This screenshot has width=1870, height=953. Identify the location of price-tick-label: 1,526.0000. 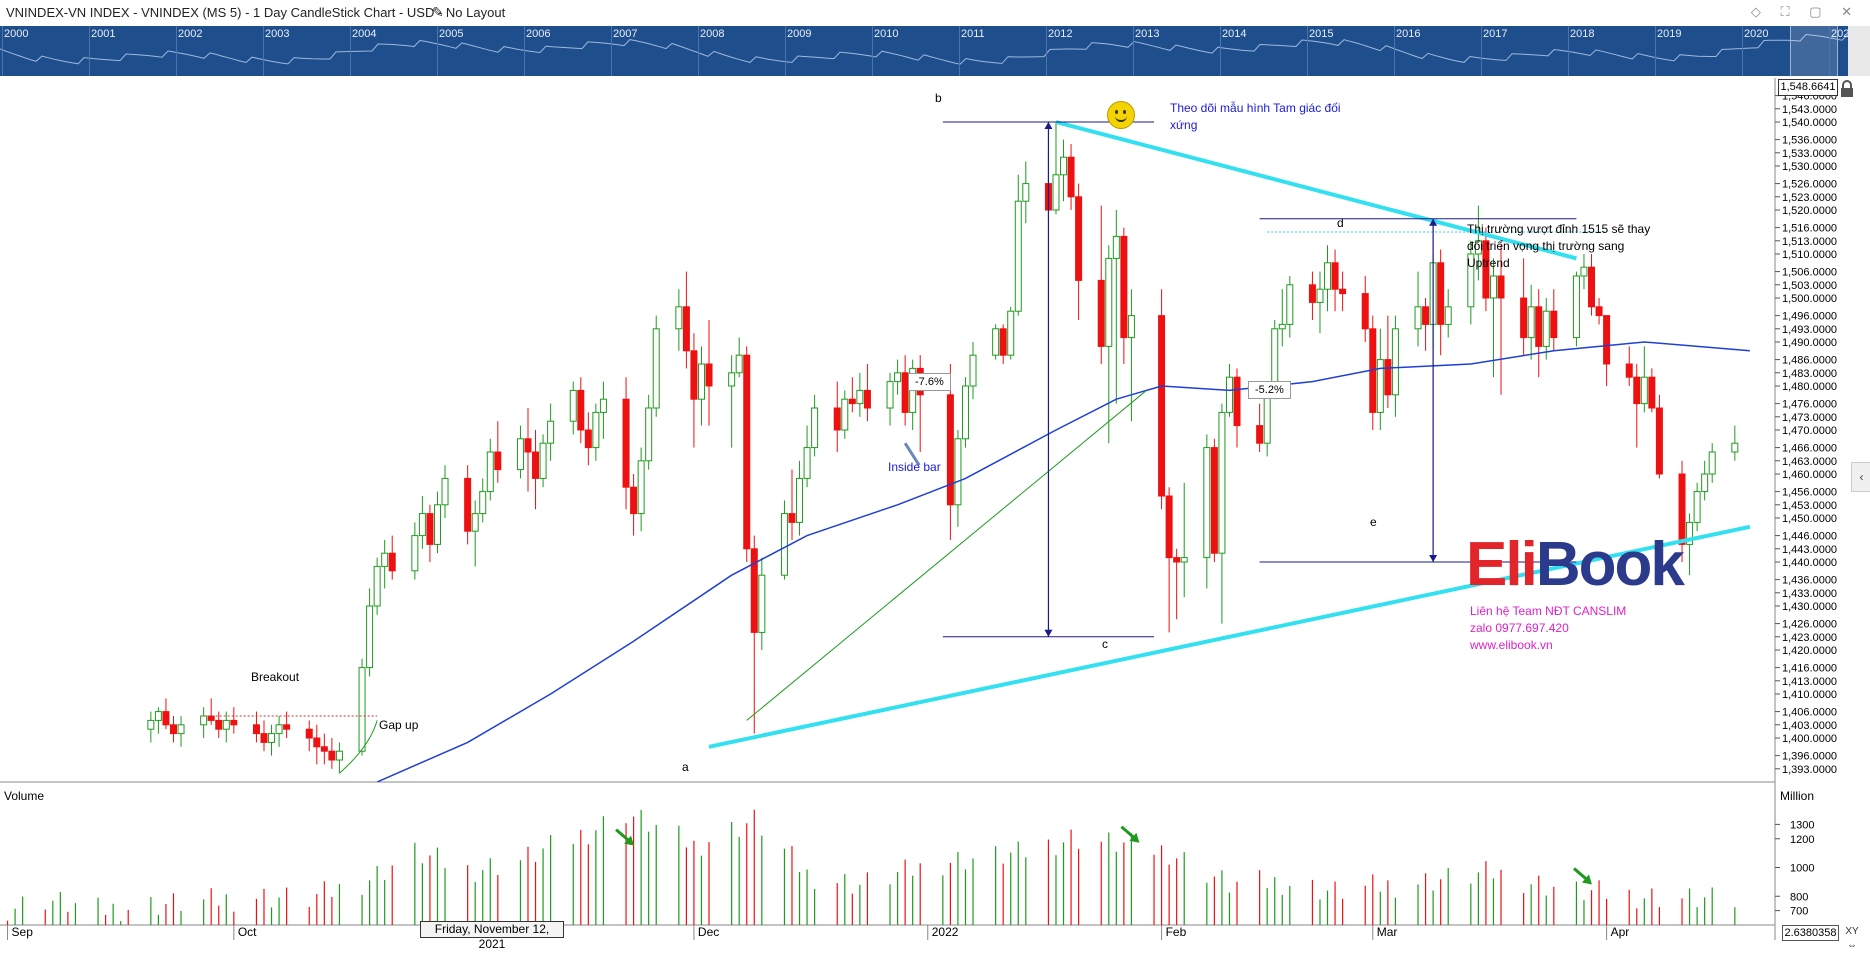
(1809, 185).